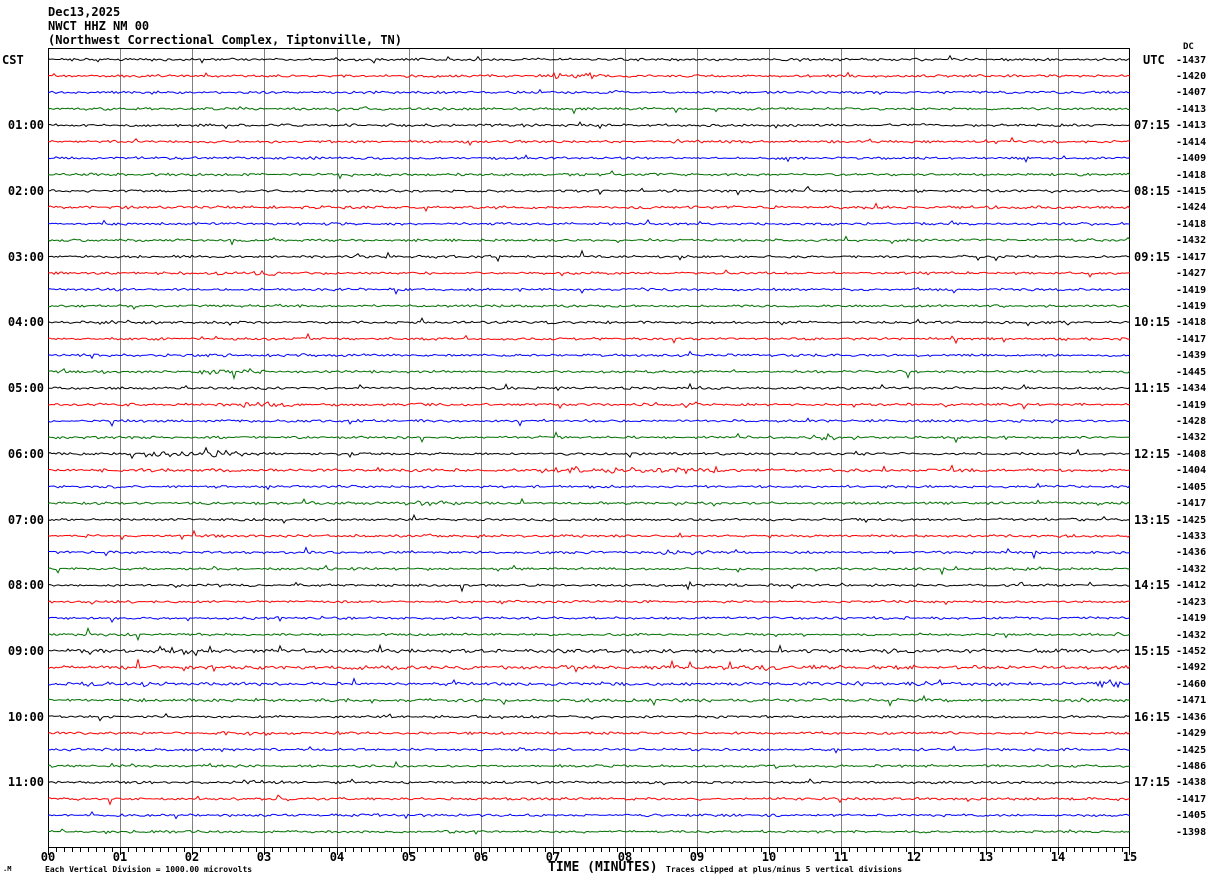 Image resolution: width=1210 pixels, height=886 pixels. I want to click on title-date: Dec13,2025, so click(84, 12).